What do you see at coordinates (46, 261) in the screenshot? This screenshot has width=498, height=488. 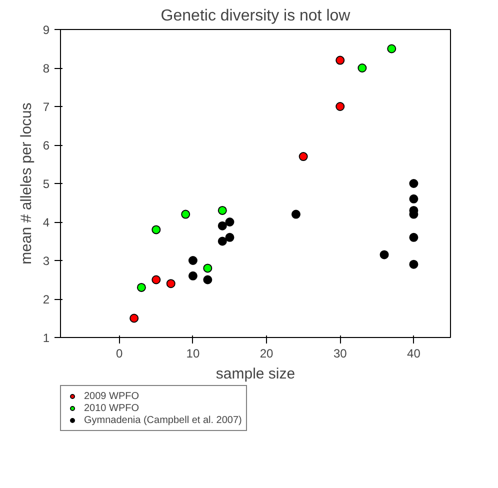 I see `y-tick-label: 3` at bounding box center [46, 261].